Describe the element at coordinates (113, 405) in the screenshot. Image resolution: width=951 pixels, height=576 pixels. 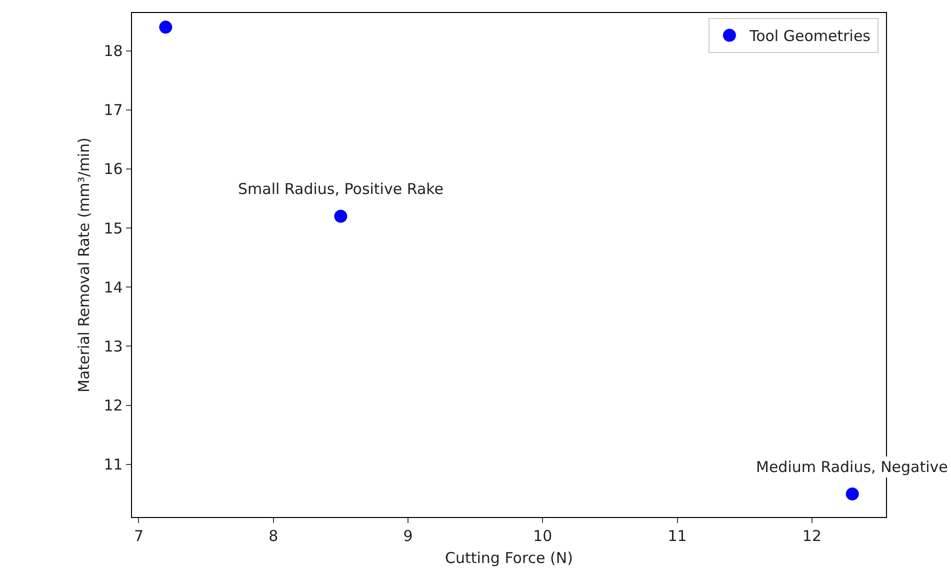
I see `y-tick-label: 12` at that location.